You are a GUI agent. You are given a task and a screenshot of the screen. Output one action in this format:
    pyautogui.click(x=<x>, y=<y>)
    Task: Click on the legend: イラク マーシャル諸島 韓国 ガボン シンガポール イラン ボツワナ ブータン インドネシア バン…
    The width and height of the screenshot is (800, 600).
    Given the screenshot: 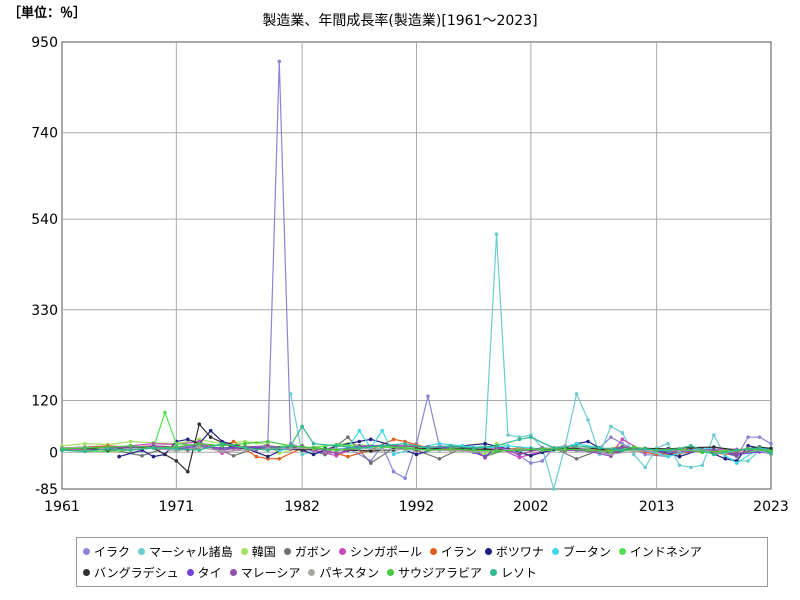 What is the action you would take?
    pyautogui.click(x=422, y=562)
    